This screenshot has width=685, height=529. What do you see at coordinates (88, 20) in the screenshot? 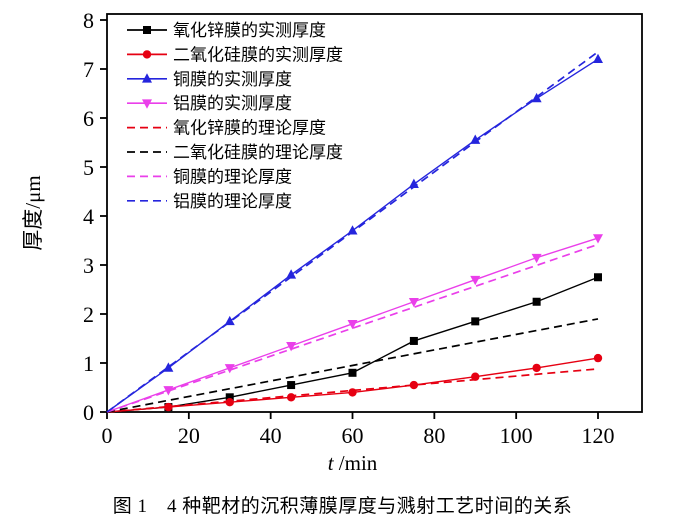
I see `y-tick-label: 8` at bounding box center [88, 20].